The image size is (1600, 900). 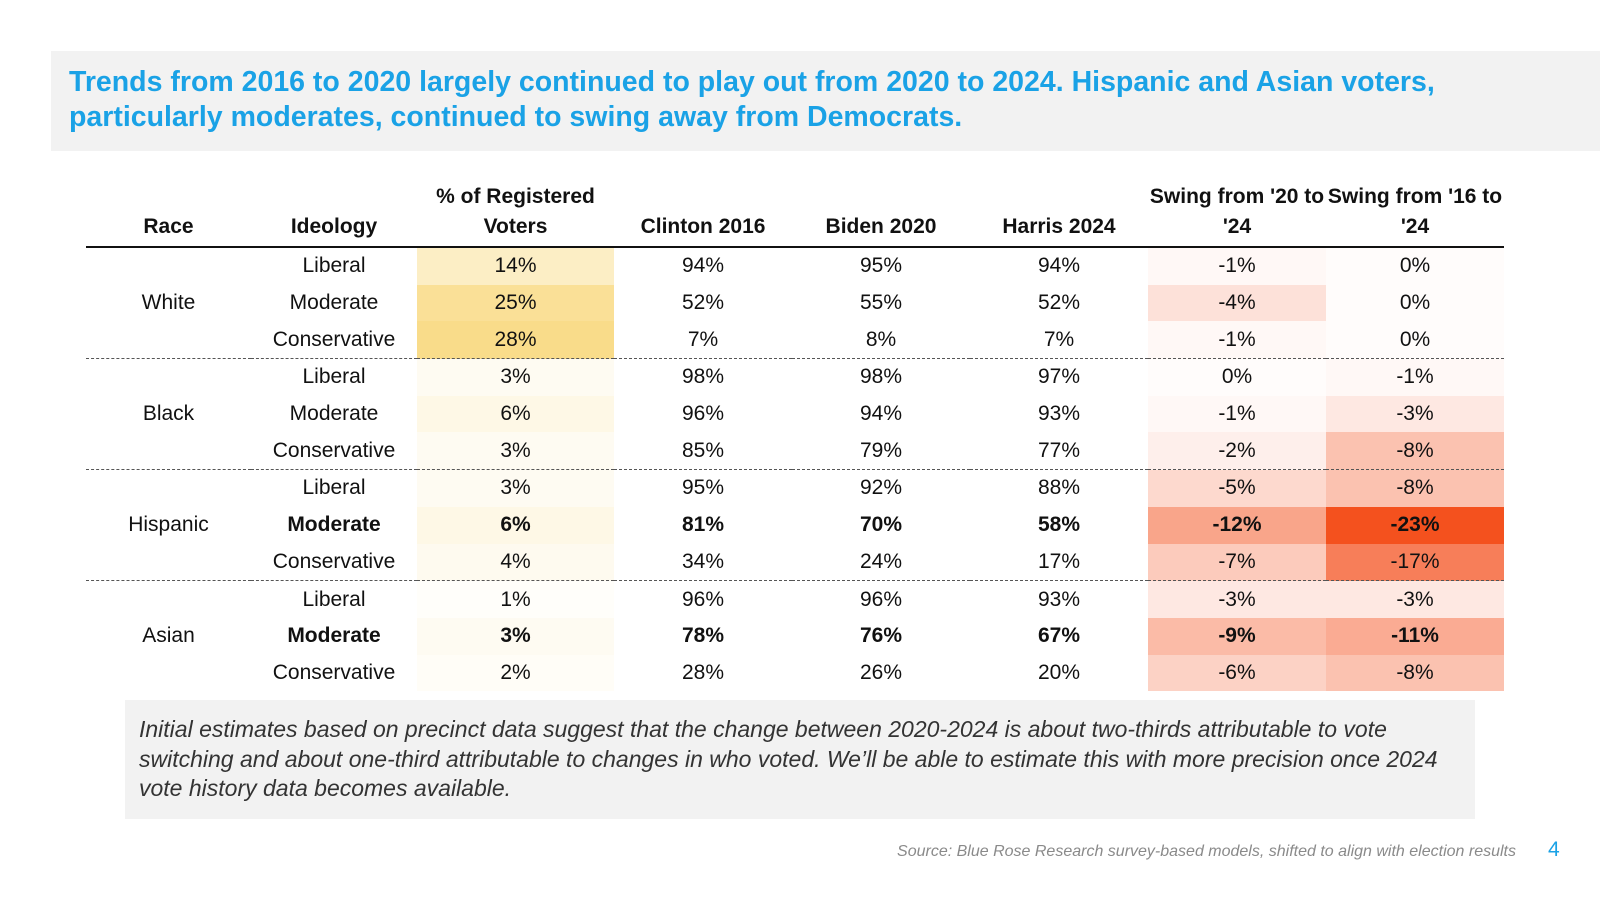 I want to click on swing-20-24-cell: -2%, so click(x=1237, y=451).